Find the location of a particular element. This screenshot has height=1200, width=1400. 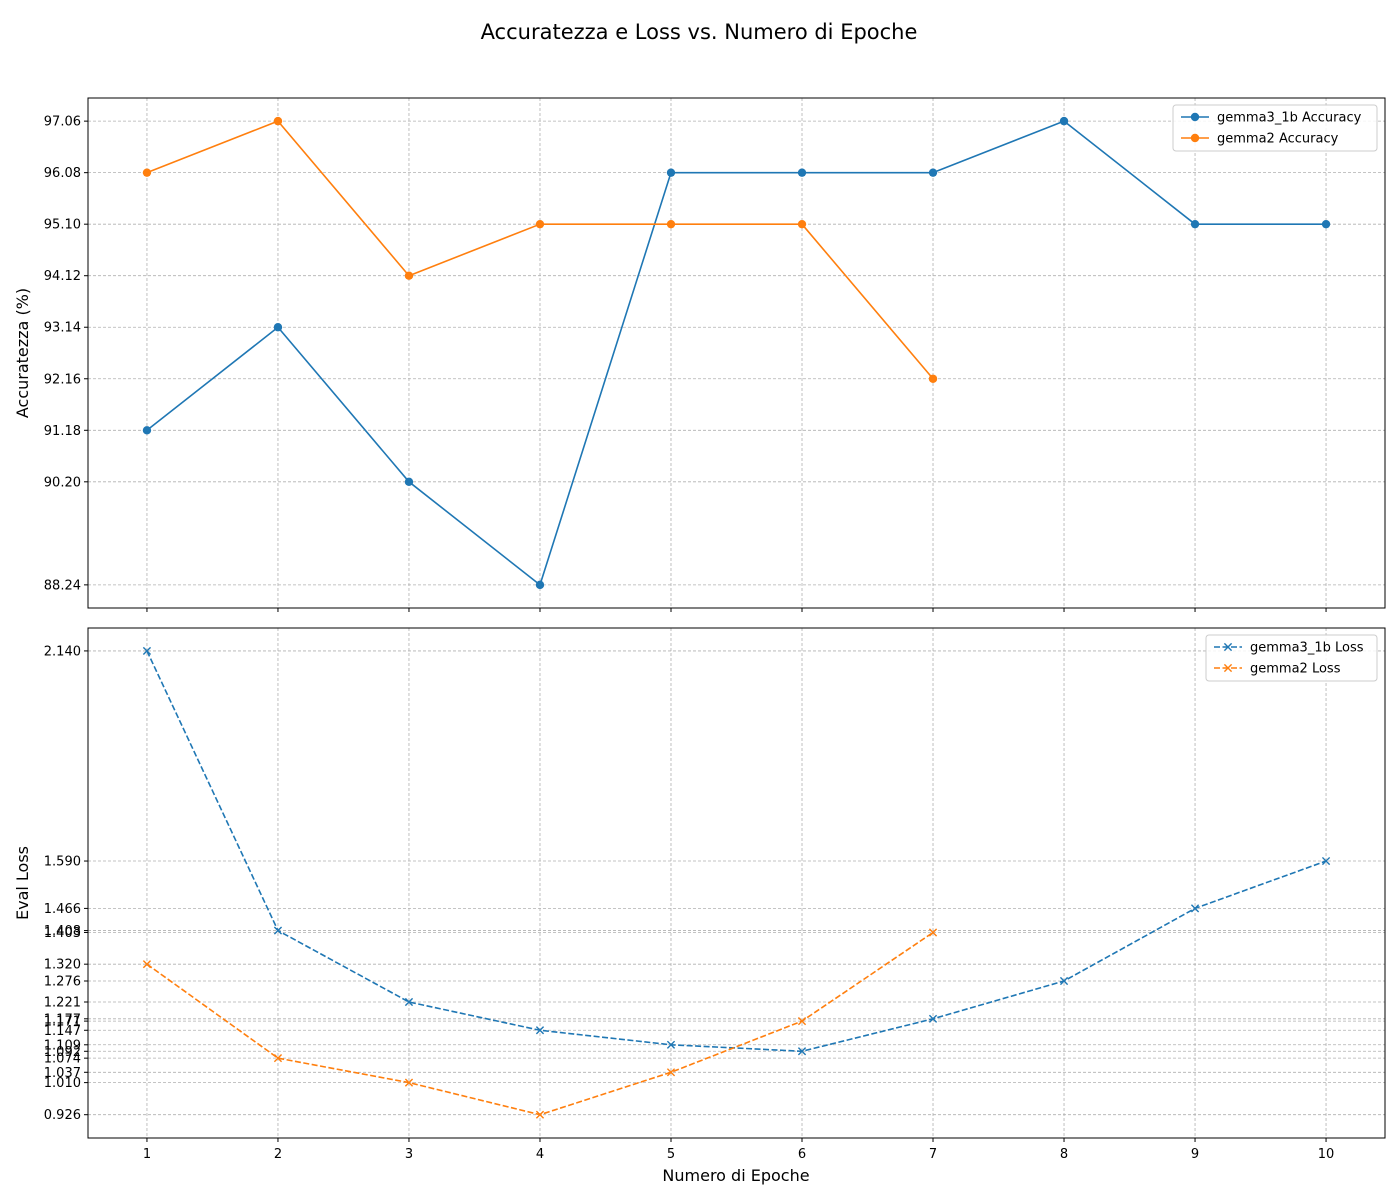

y-tick-label: 1.590 is located at coordinates (62, 862).